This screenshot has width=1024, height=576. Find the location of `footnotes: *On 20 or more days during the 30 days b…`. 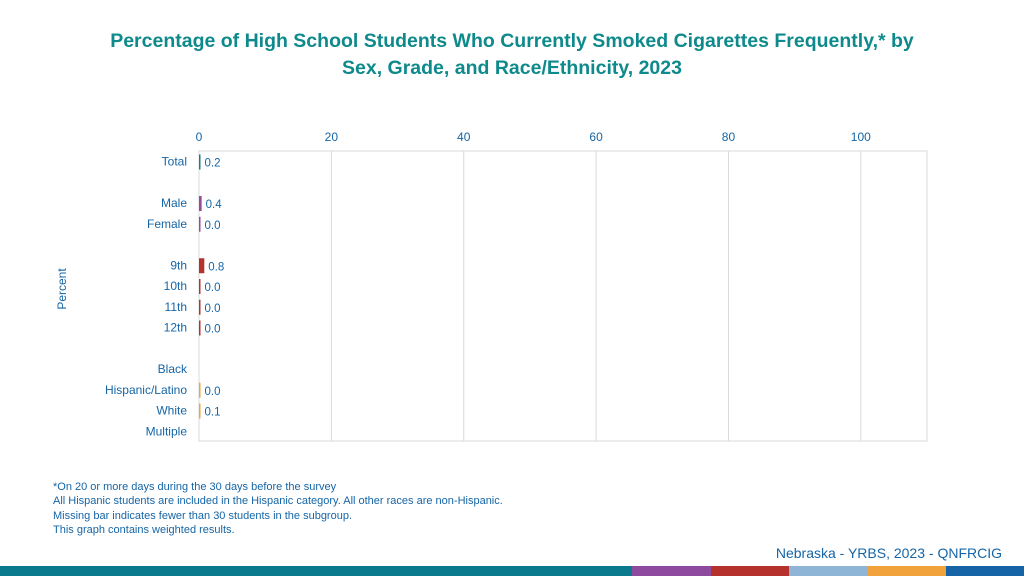

footnotes: *On 20 or more days during the 30 days b… is located at coordinates (278, 508).